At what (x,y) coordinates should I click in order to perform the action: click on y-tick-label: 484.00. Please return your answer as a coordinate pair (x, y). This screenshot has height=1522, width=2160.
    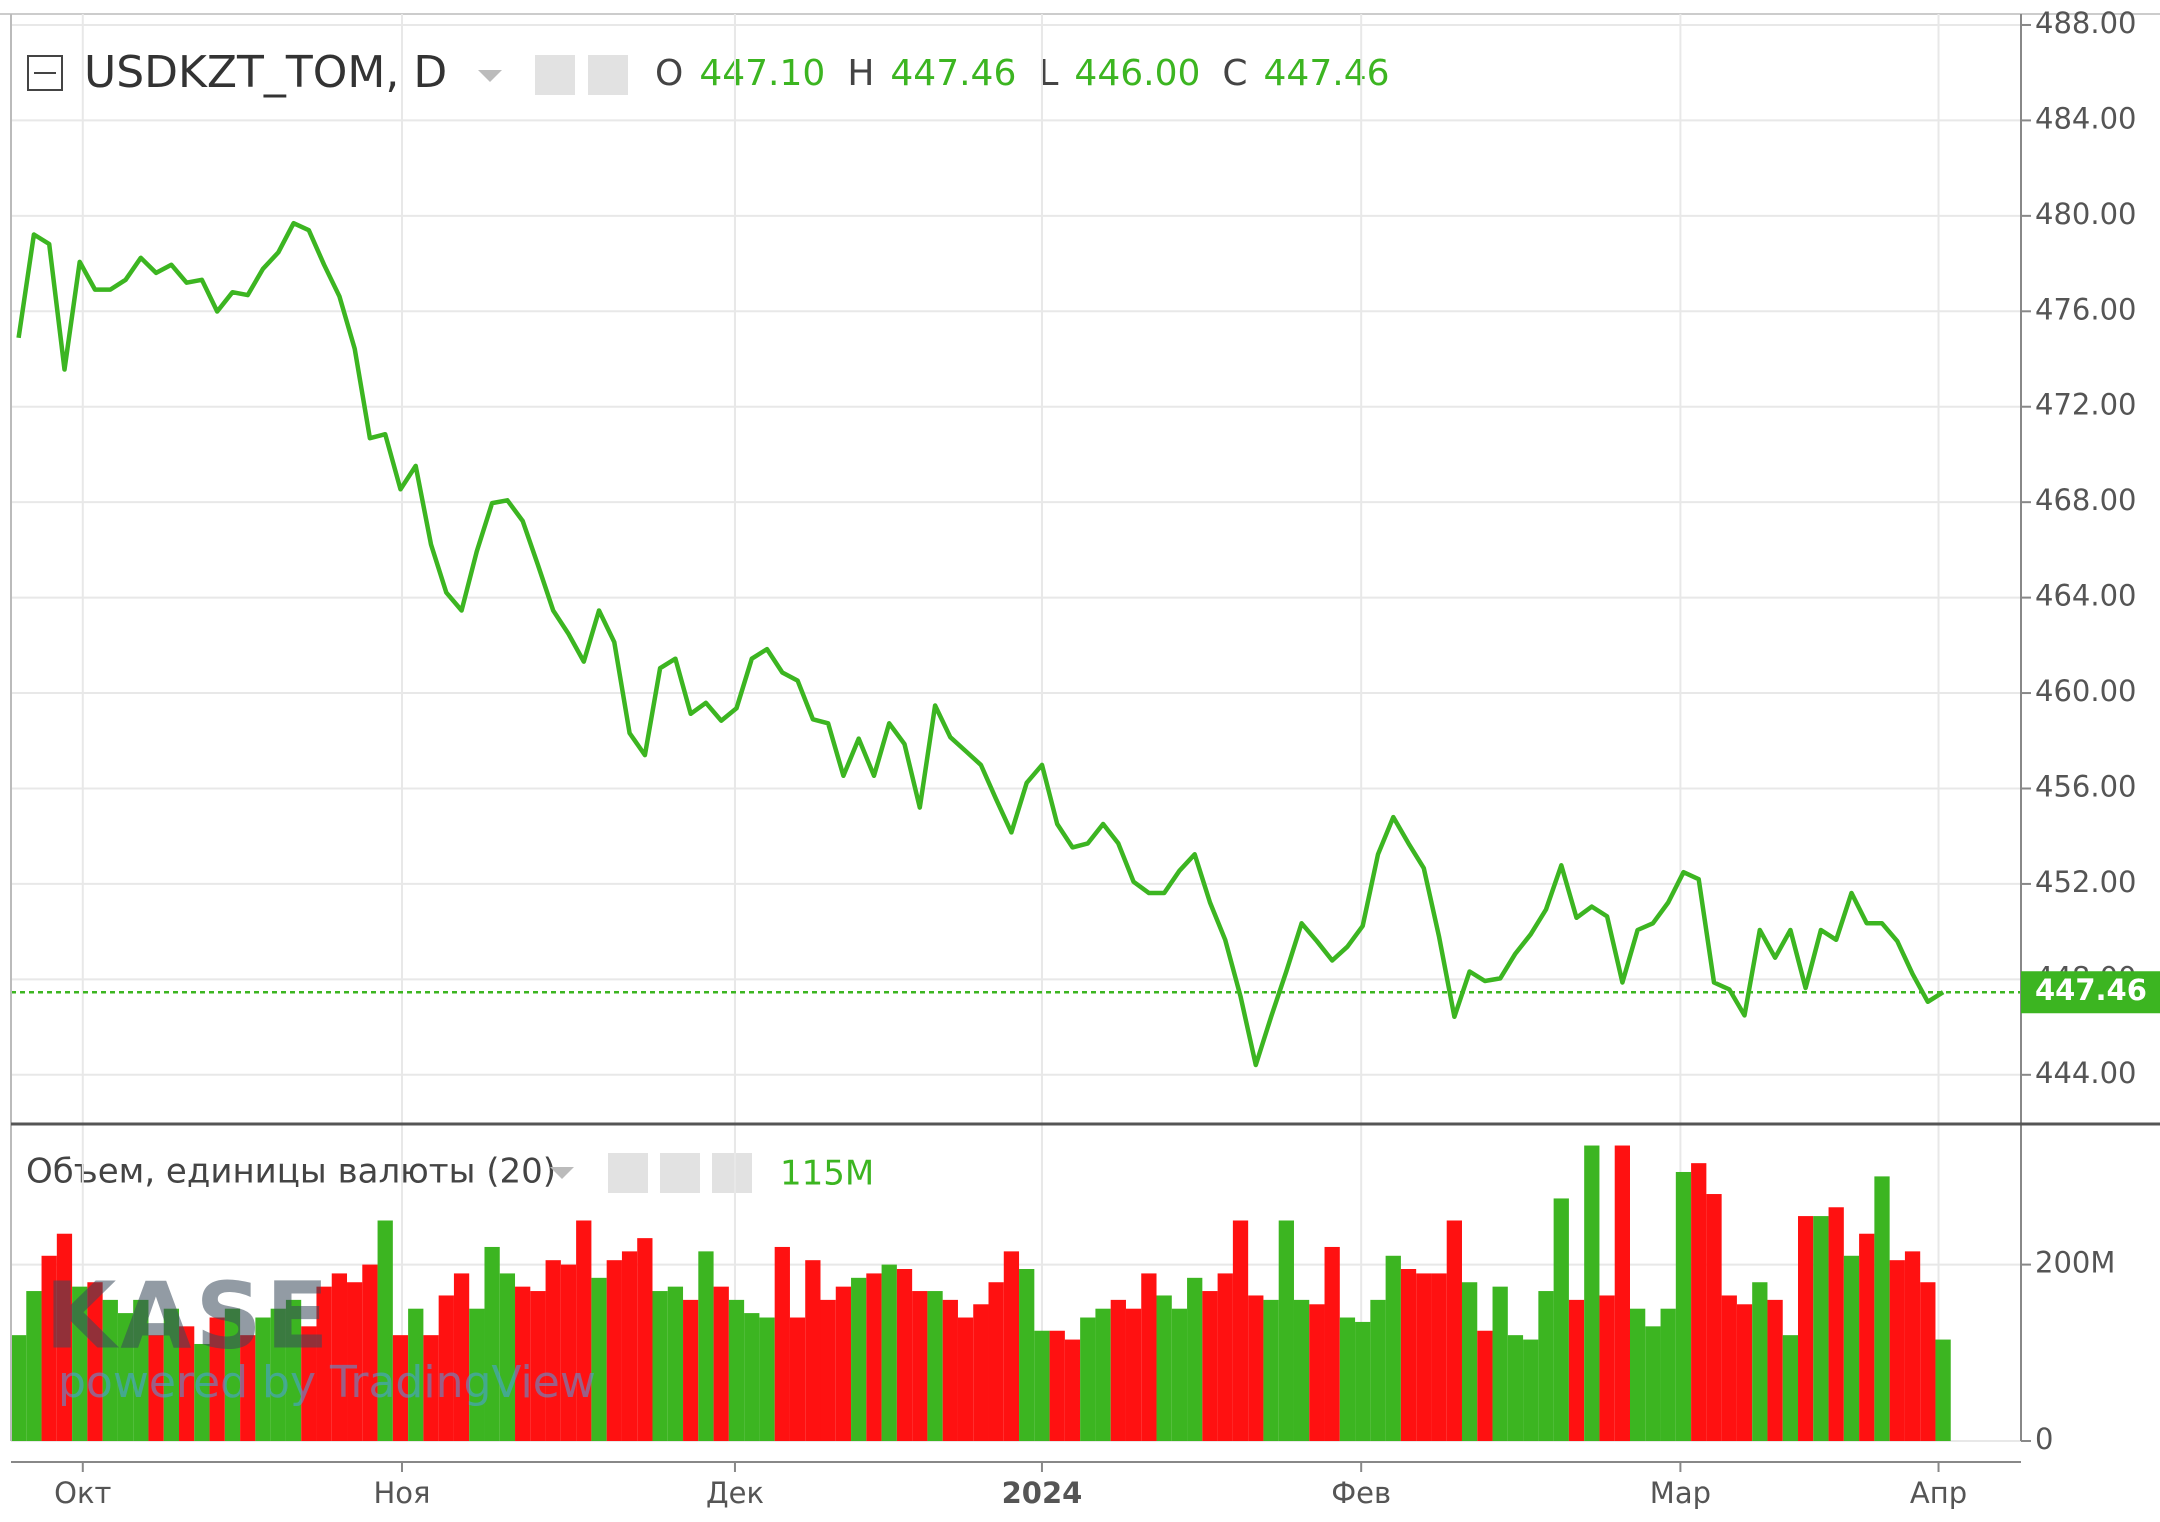
    Looking at the image, I should click on (2085, 118).